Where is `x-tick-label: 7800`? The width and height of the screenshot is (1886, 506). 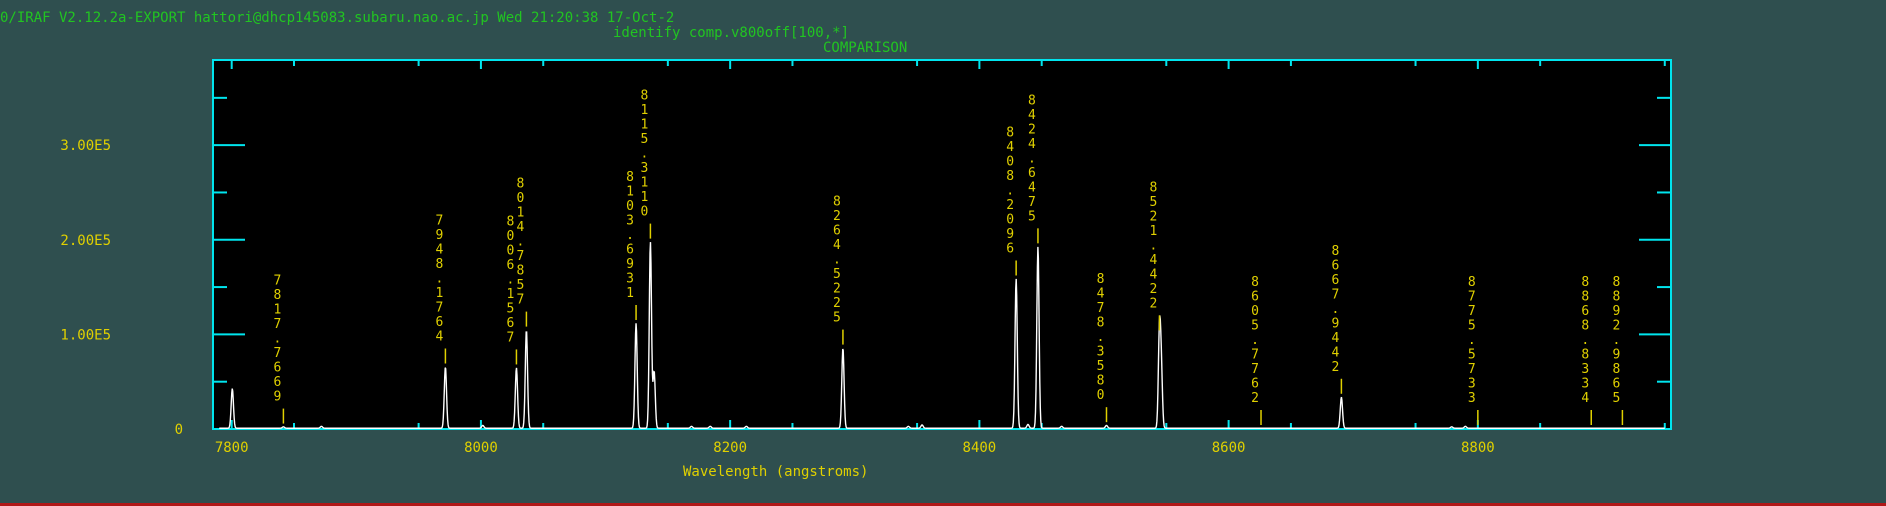
x-tick-label: 7800 is located at coordinates (232, 448).